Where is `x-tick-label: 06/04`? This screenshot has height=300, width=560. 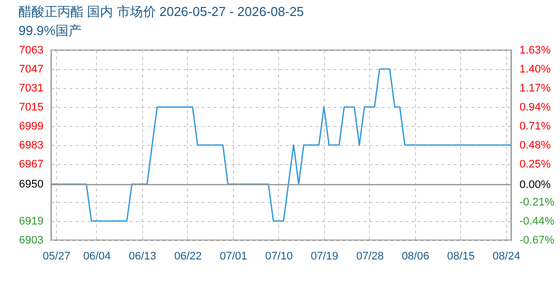
x-tick-label: 06/04 is located at coordinates (97, 256).